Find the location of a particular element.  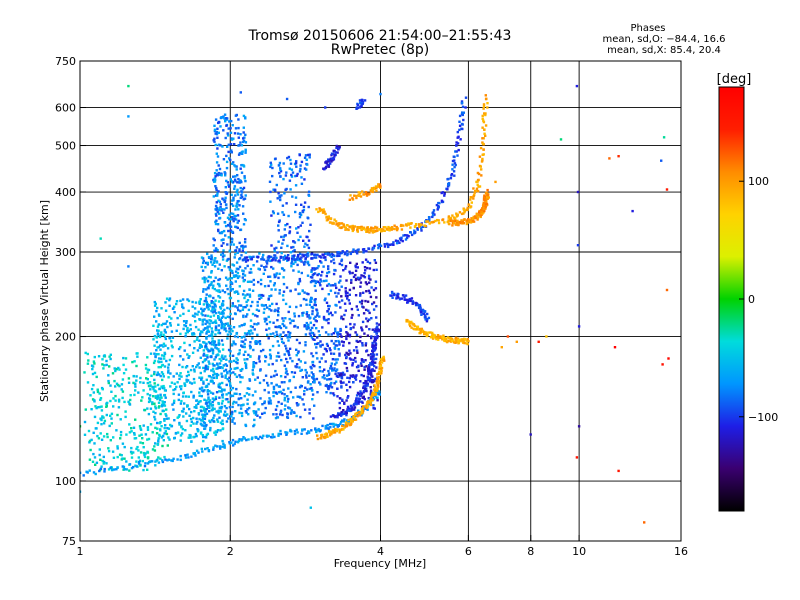

y-tick-label: 400 is located at coordinates (65, 192).